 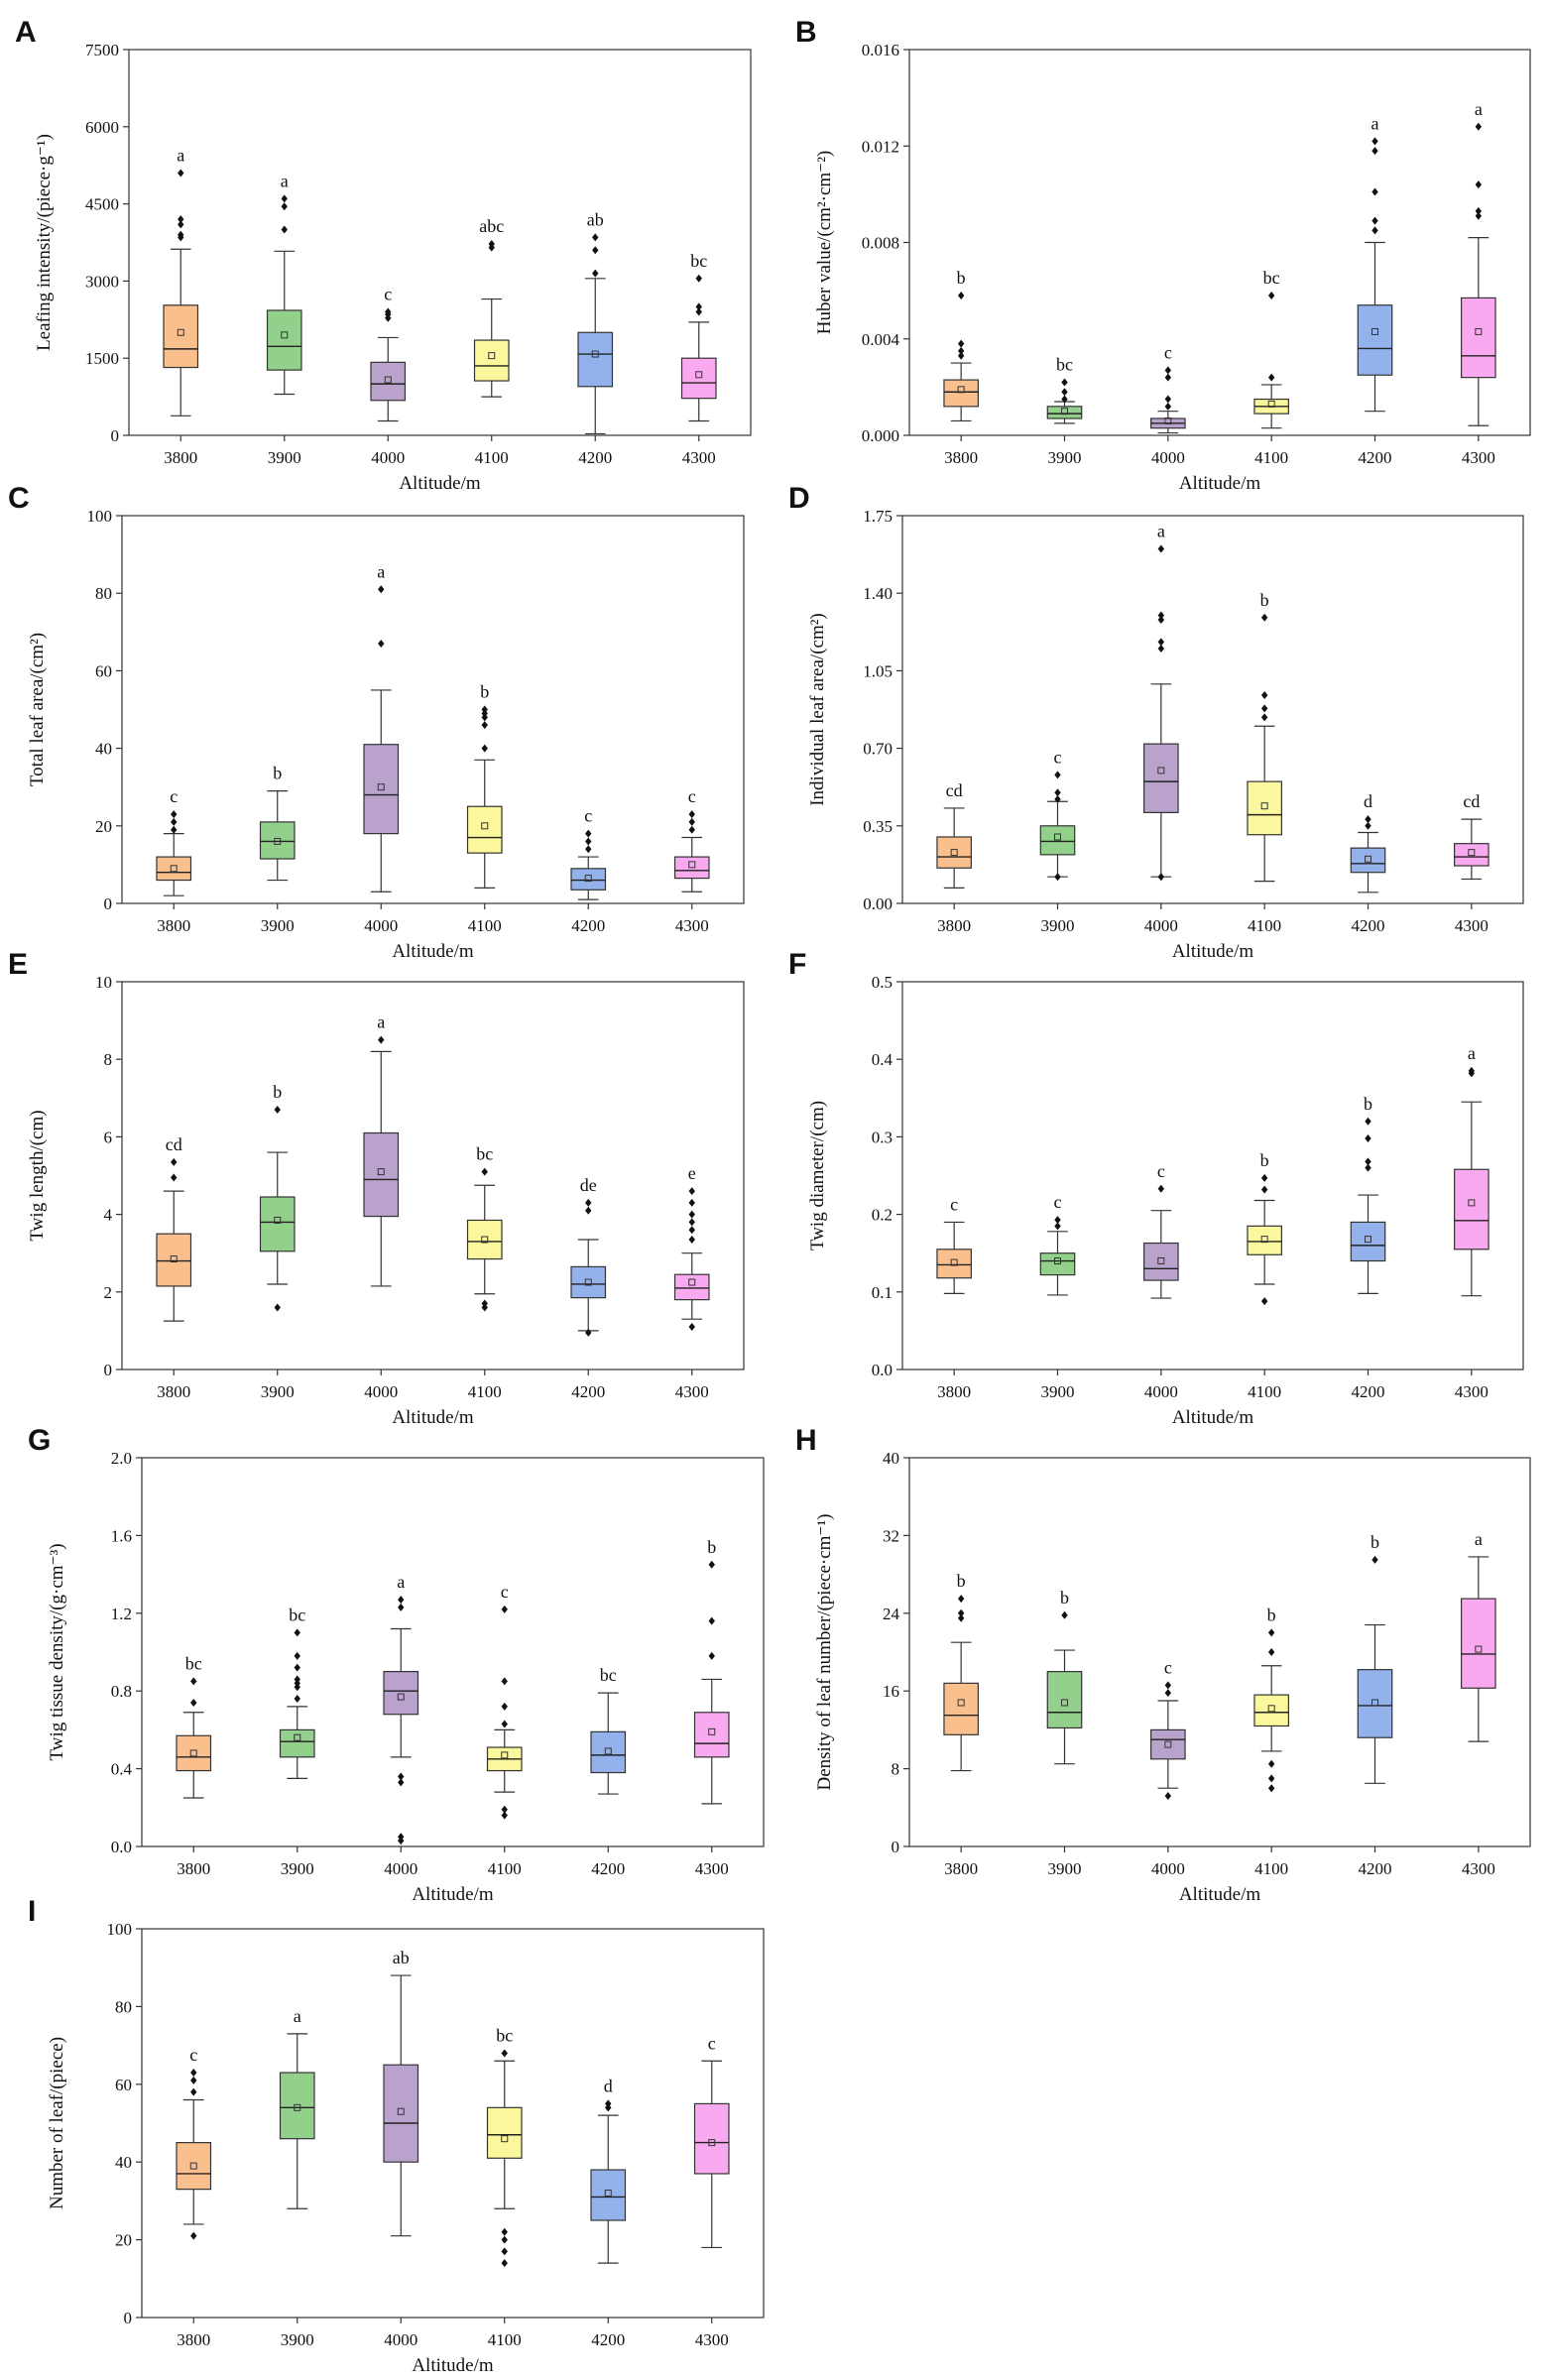 I want to click on y-tick-label: 0.00, so click(x=878, y=903).